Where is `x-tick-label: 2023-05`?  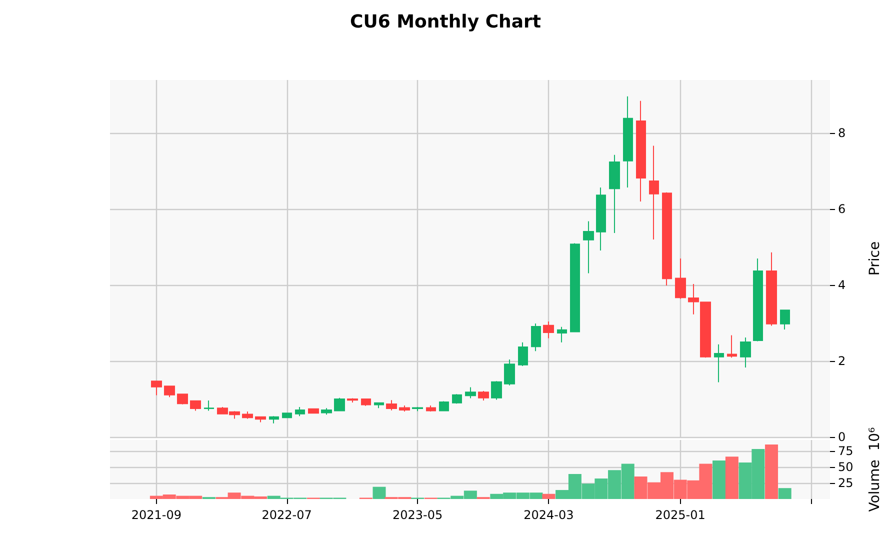
x-tick-label: 2023-05 is located at coordinates (417, 515).